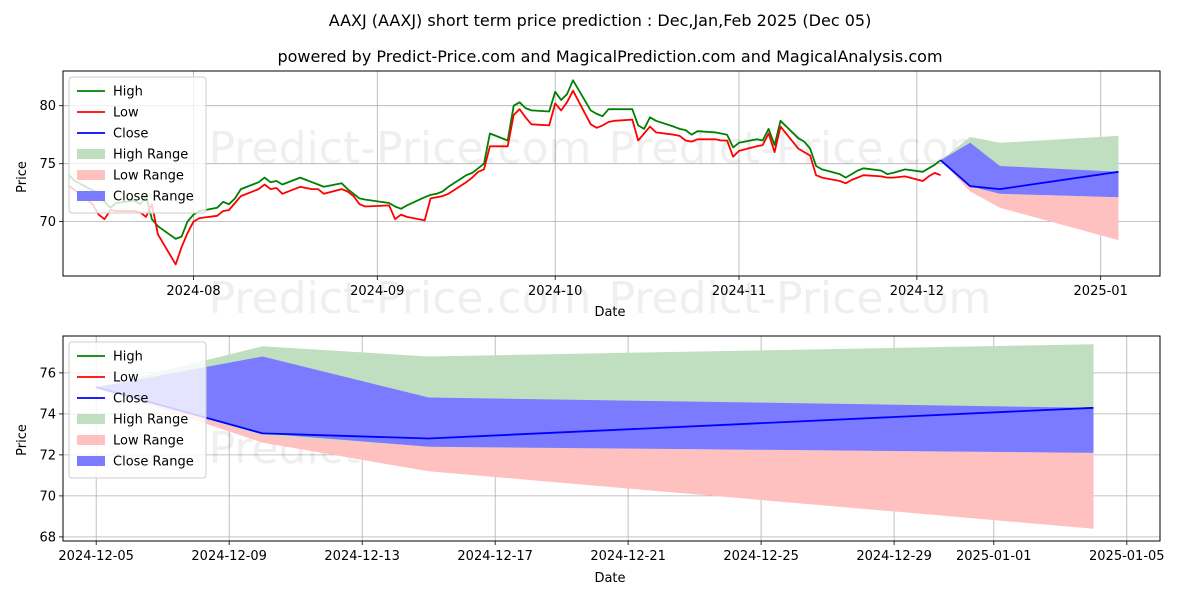  What do you see at coordinates (130, 399) in the screenshot?
I see `bottom-legend-close-label: Close` at bounding box center [130, 399].